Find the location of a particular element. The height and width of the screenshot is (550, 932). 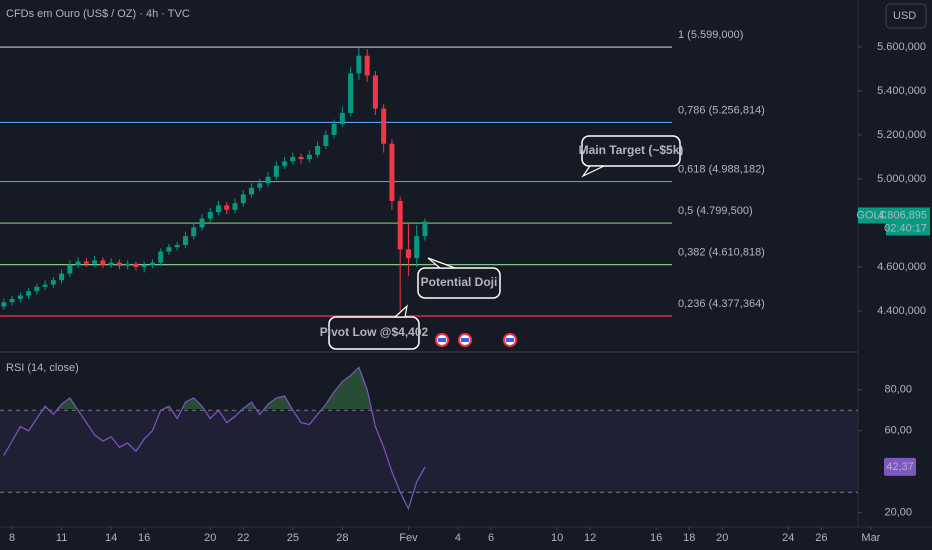

x-tick-label: 18 is located at coordinates (689, 538).